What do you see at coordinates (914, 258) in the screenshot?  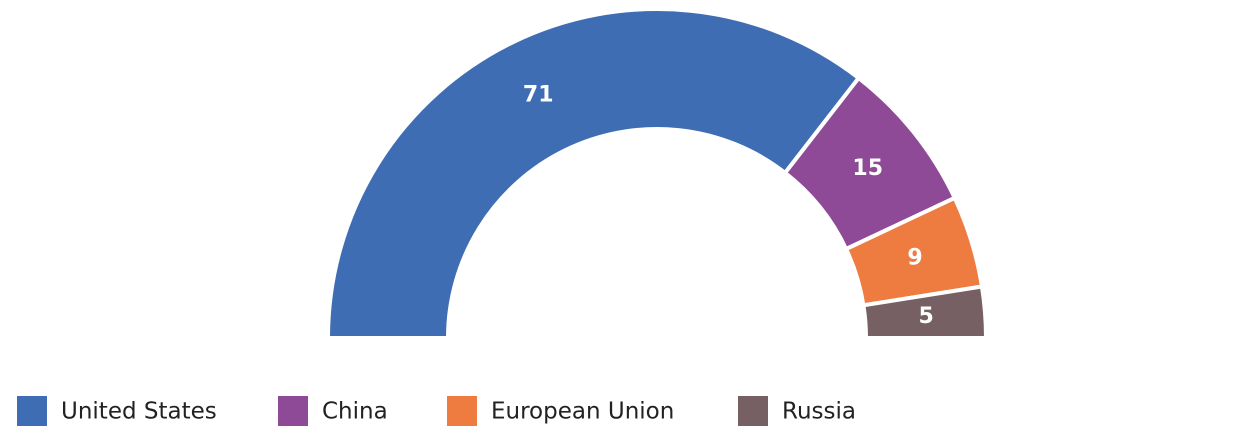 I see `value-label: 9` at bounding box center [914, 258].